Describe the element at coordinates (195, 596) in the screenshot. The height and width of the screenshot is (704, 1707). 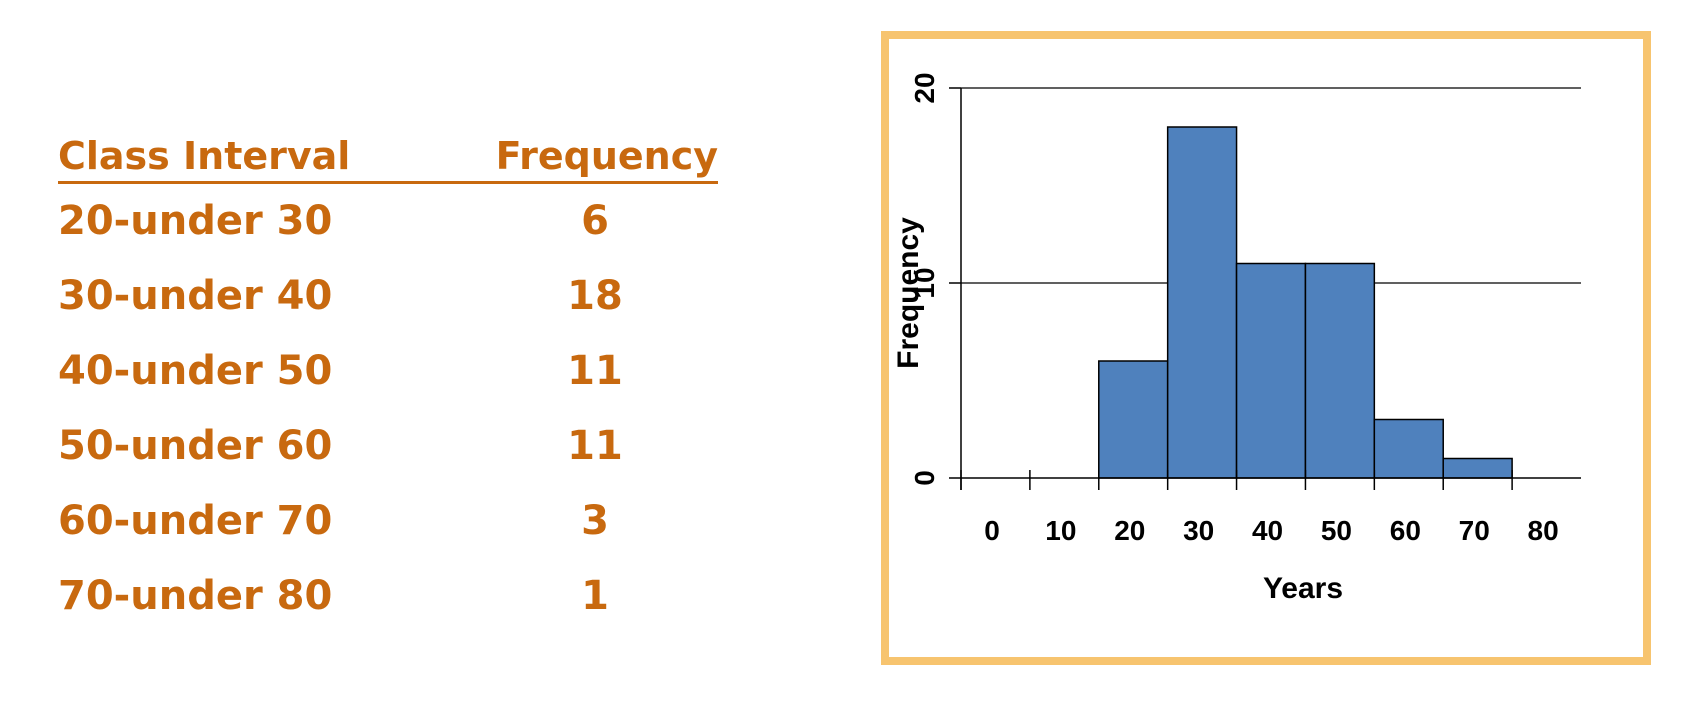
I see `row-interval: 70-under 80` at that location.